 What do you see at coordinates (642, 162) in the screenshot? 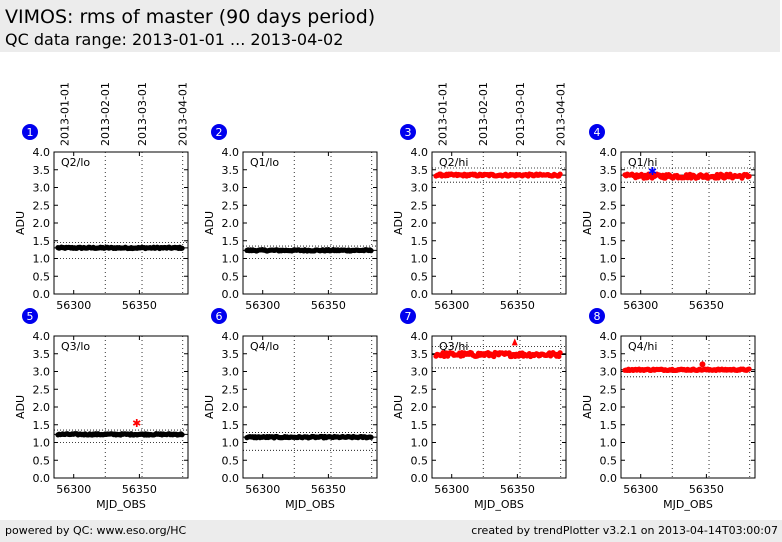
I see `panel-label: Q1/hi` at bounding box center [642, 162].